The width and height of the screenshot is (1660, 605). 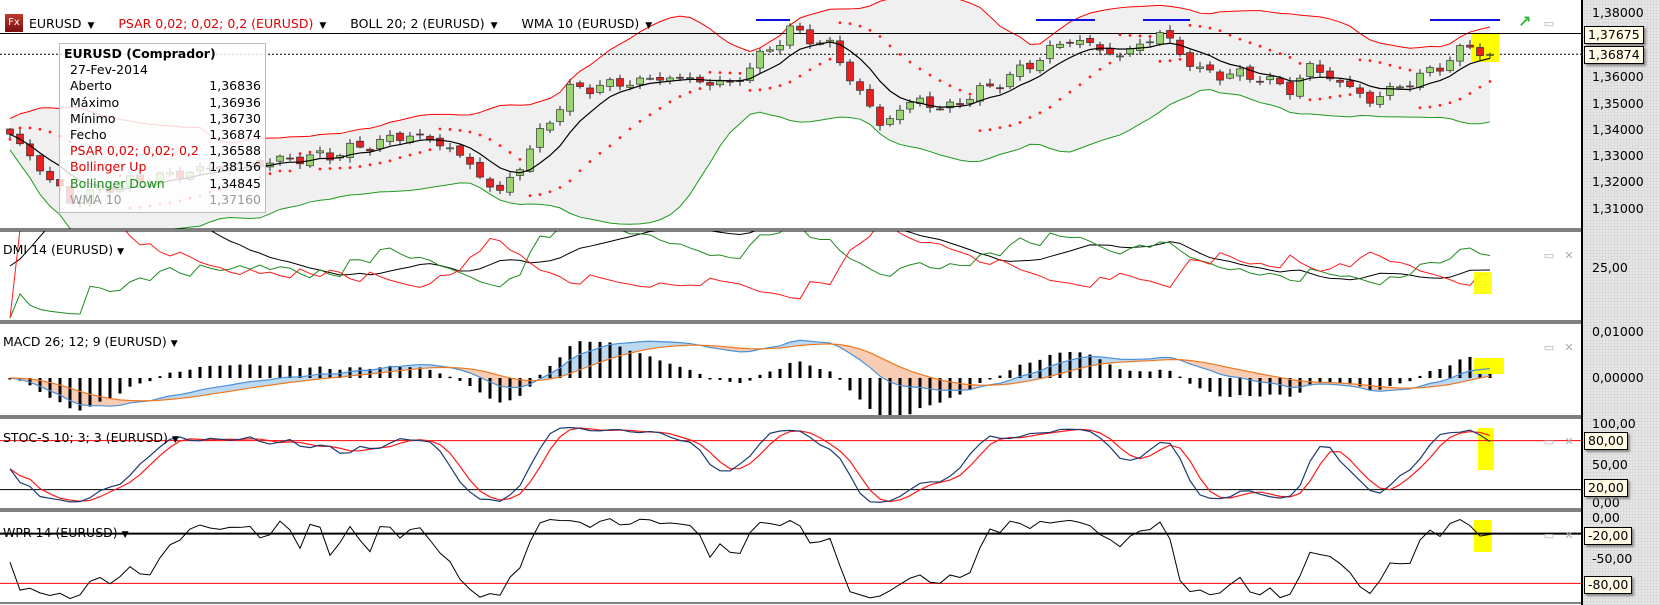 What do you see at coordinates (1606, 517) in the screenshot?
I see `wpr-tick: 0,00` at bounding box center [1606, 517].